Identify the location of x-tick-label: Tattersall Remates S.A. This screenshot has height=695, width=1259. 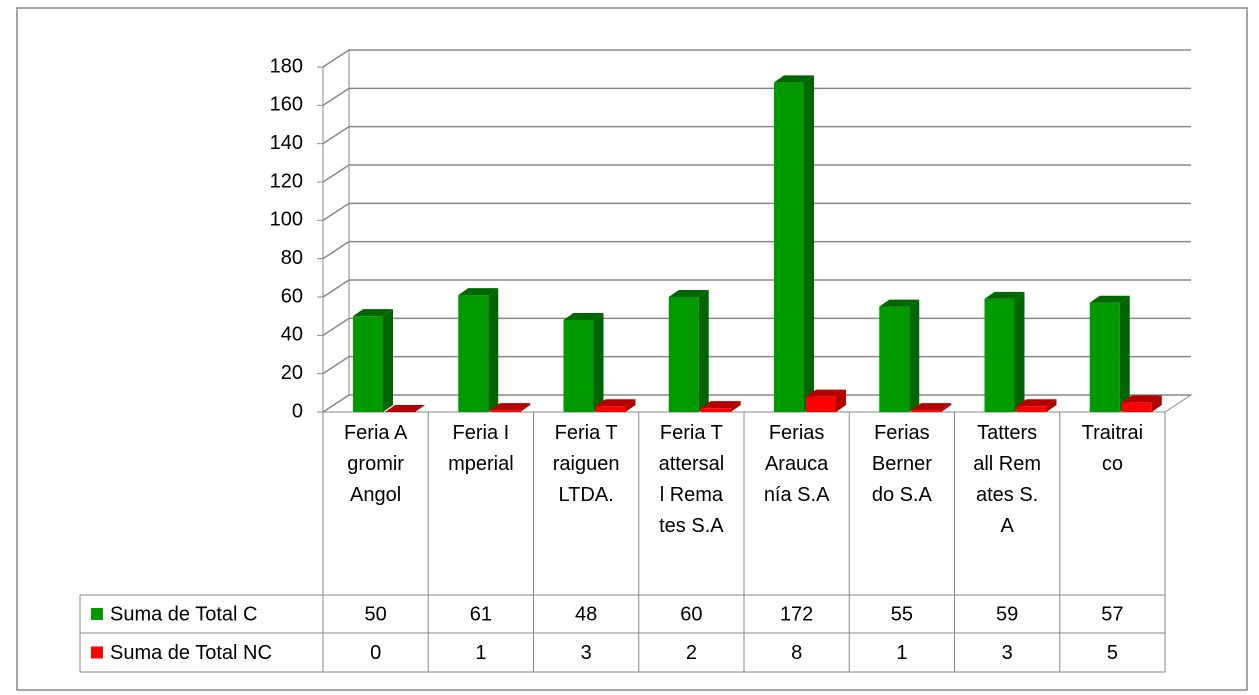
(1007, 479).